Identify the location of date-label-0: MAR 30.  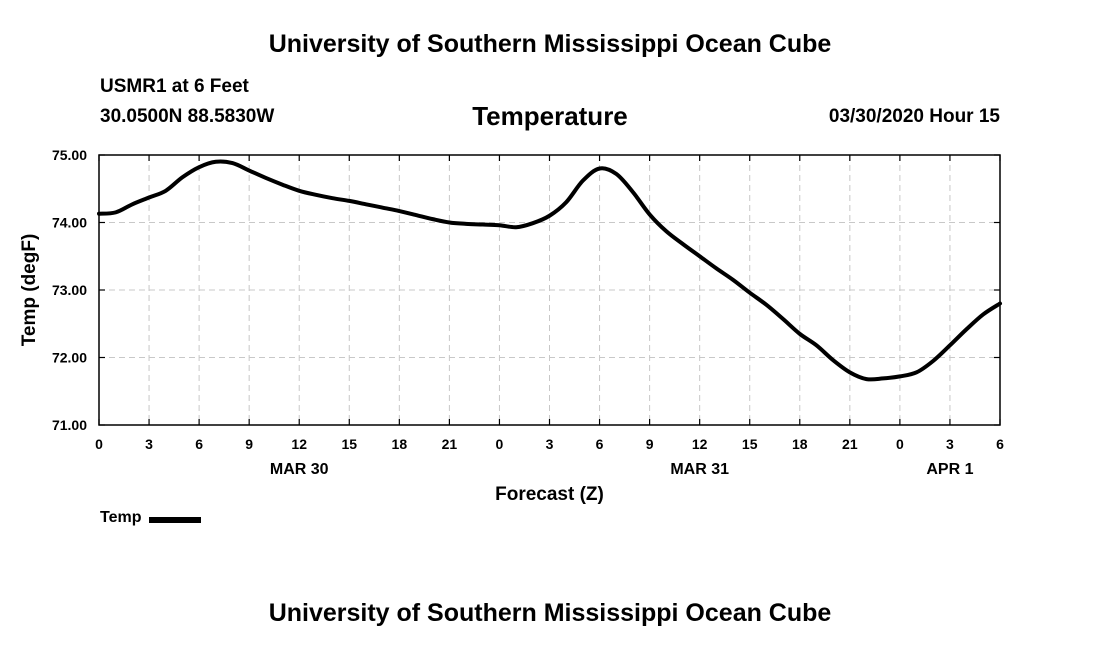
(299, 469).